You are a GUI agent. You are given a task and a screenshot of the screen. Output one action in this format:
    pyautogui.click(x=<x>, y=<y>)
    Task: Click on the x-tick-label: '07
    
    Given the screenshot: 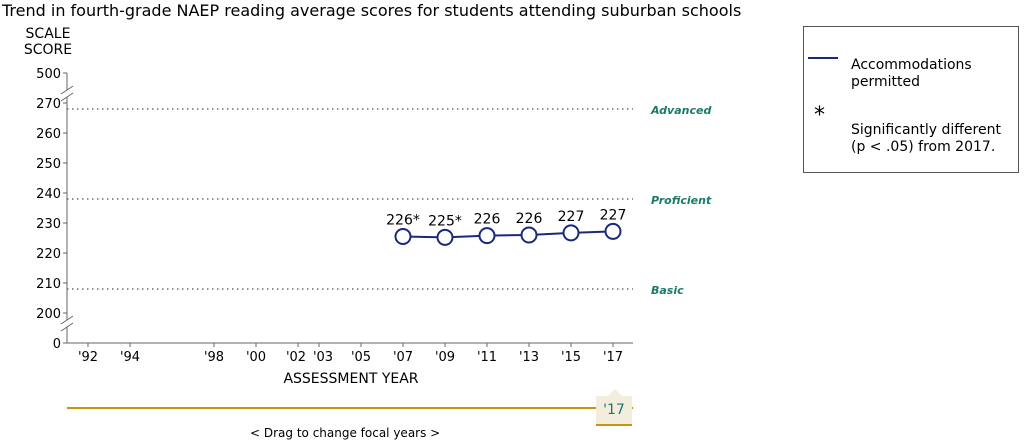 What is the action you would take?
    pyautogui.click(x=403, y=357)
    